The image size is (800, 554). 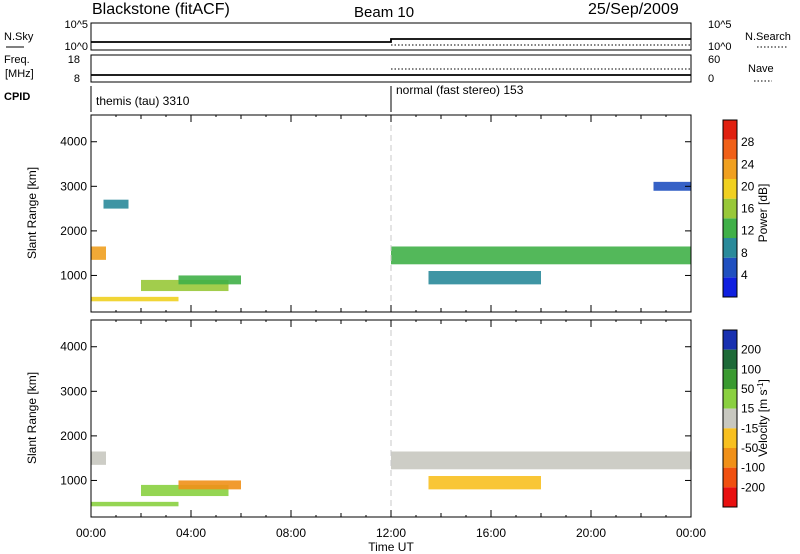 What do you see at coordinates (73, 347) in the screenshot?
I see `velocity-ytick-label: 4000` at bounding box center [73, 347].